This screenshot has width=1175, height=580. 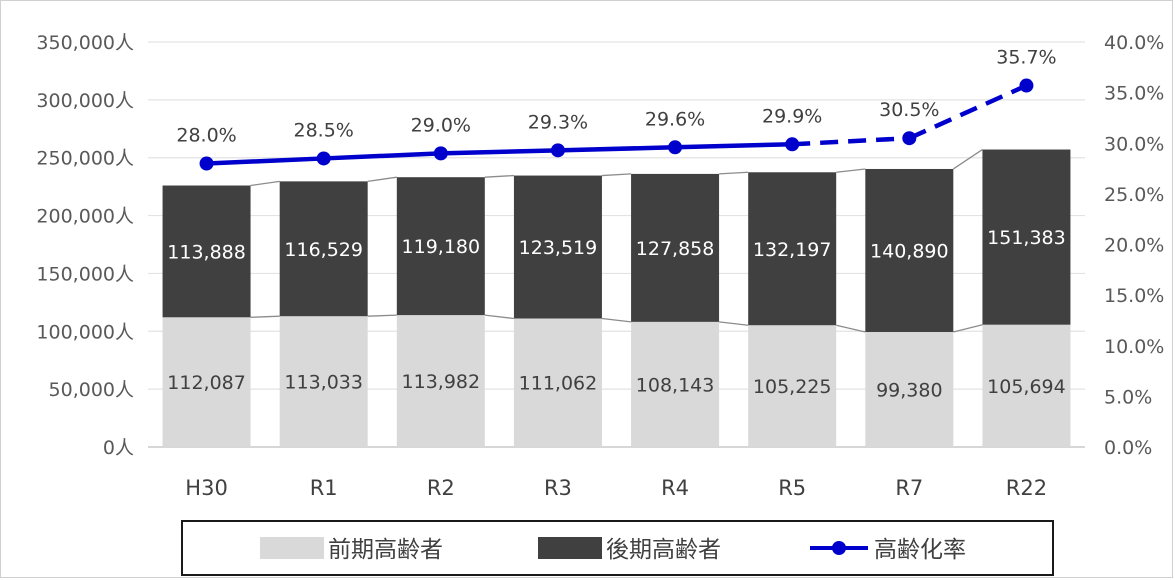 I want to click on bar-value-label-late: 127,858, so click(x=675, y=249).